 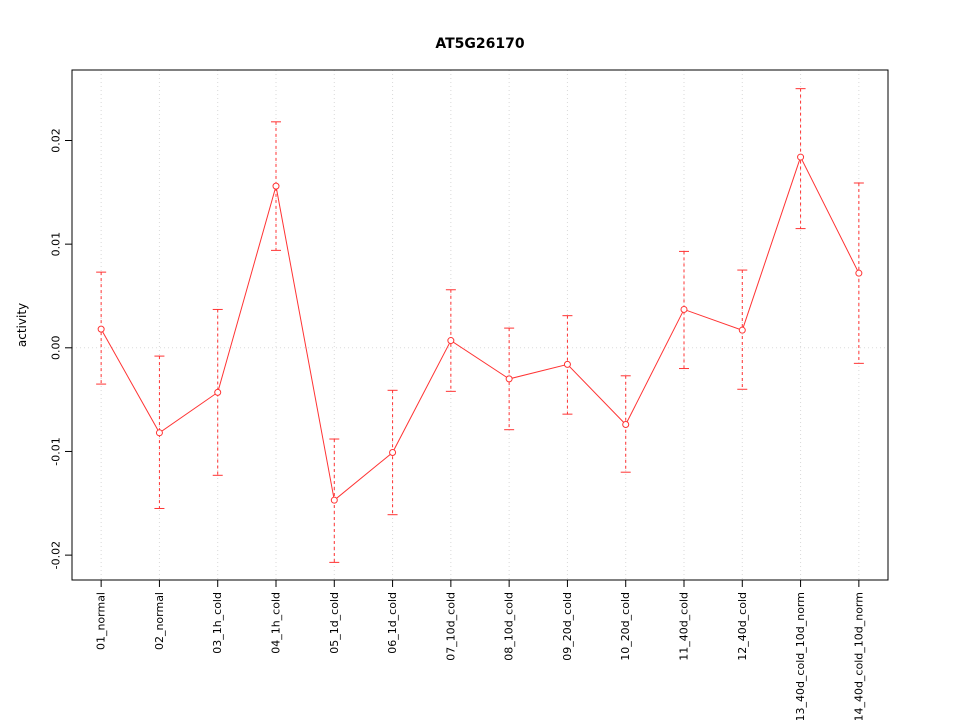 I want to click on chart-title: AT5G26170, so click(x=479, y=44).